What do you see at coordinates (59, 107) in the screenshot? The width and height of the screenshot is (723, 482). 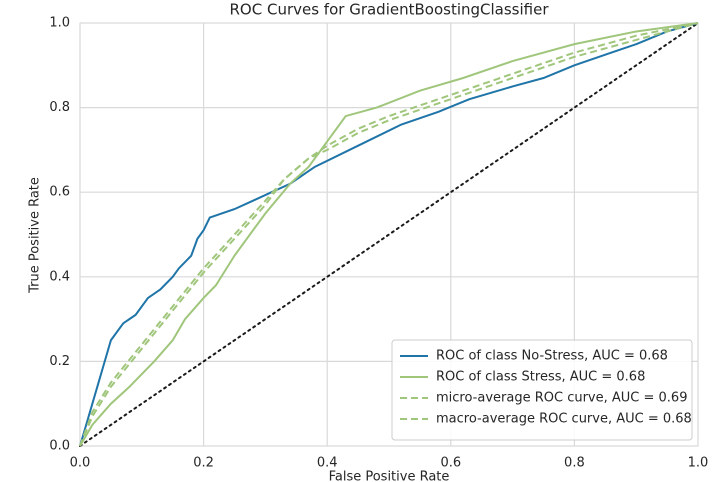 I see `y-tick-label: 0.8` at bounding box center [59, 107].